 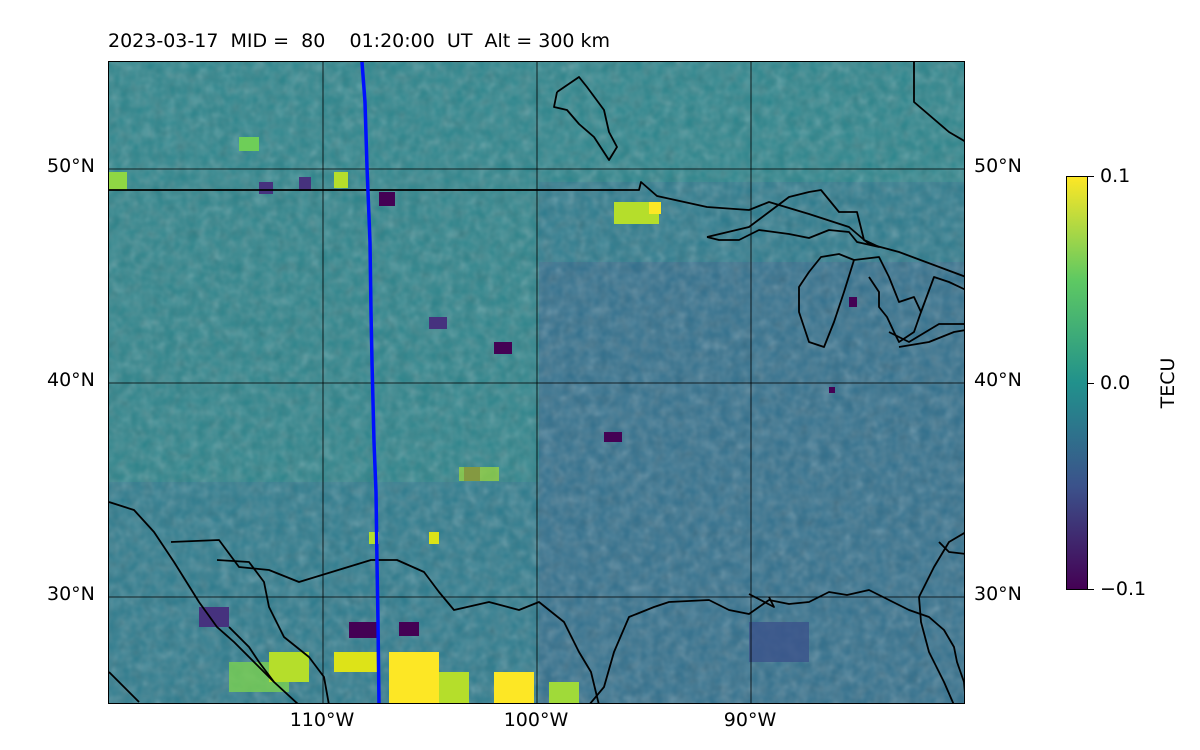 What do you see at coordinates (998, 380) in the screenshot?
I see `lat-label-40-right: 40°N` at bounding box center [998, 380].